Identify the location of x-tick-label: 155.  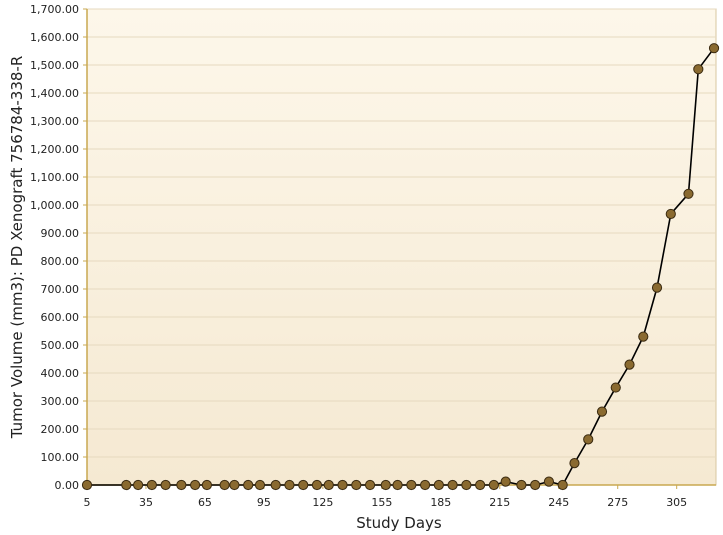
(381, 502).